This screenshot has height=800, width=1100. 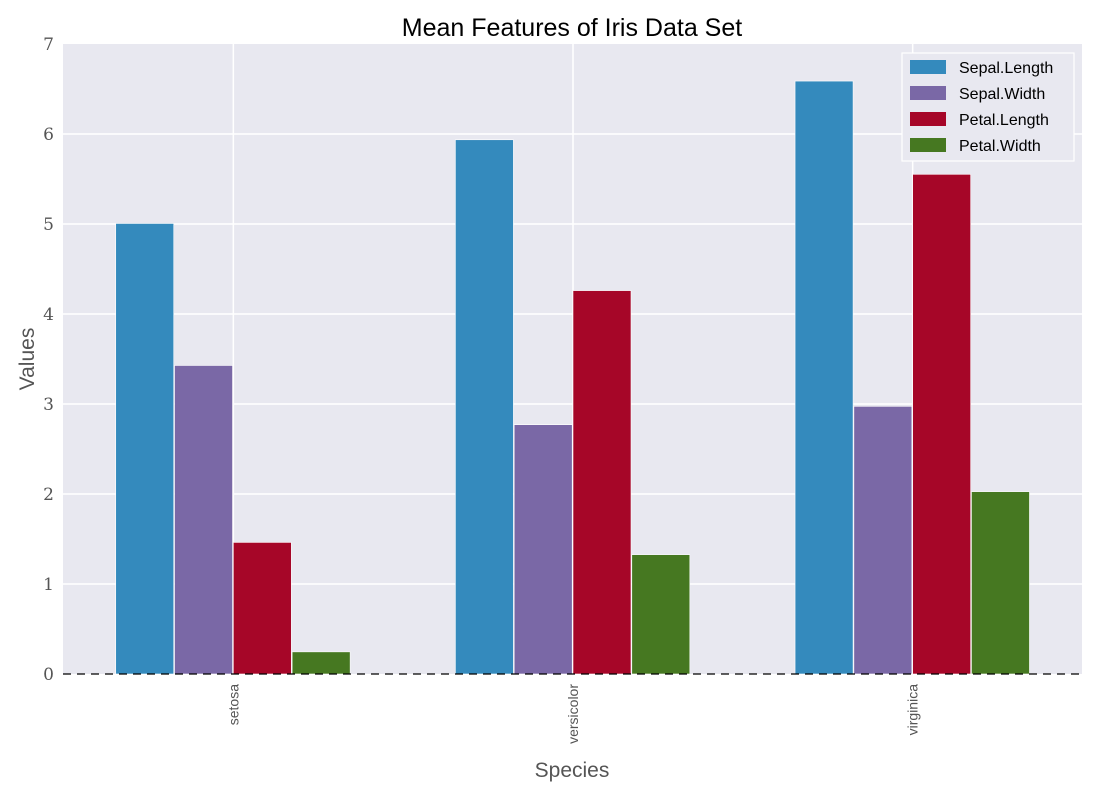 I want to click on x-axis-label: Species, so click(x=572, y=770).